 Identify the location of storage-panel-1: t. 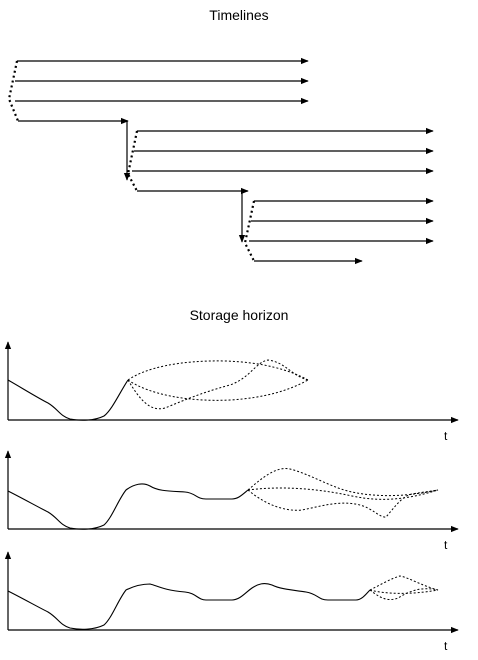
(231, 392).